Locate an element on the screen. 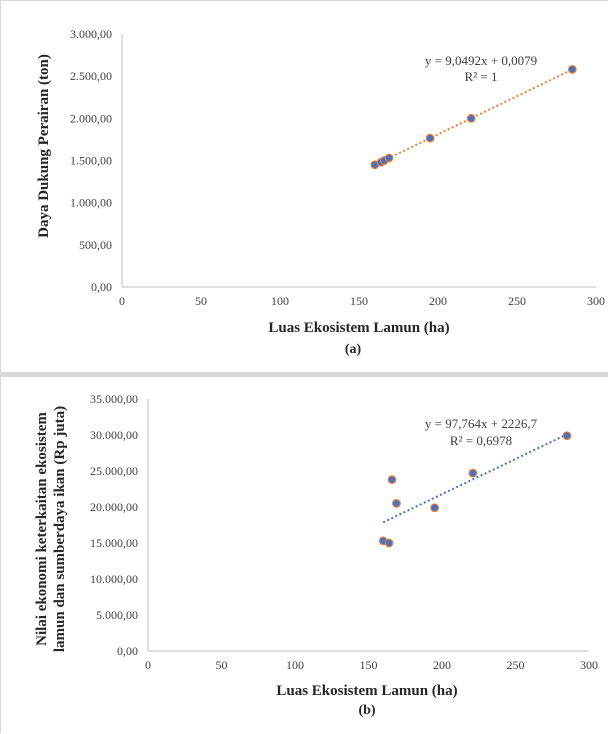 The height and width of the screenshot is (734, 608). chart-a-x-ticks: 0 50 100 150 200 250 300 is located at coordinates (362, 301).